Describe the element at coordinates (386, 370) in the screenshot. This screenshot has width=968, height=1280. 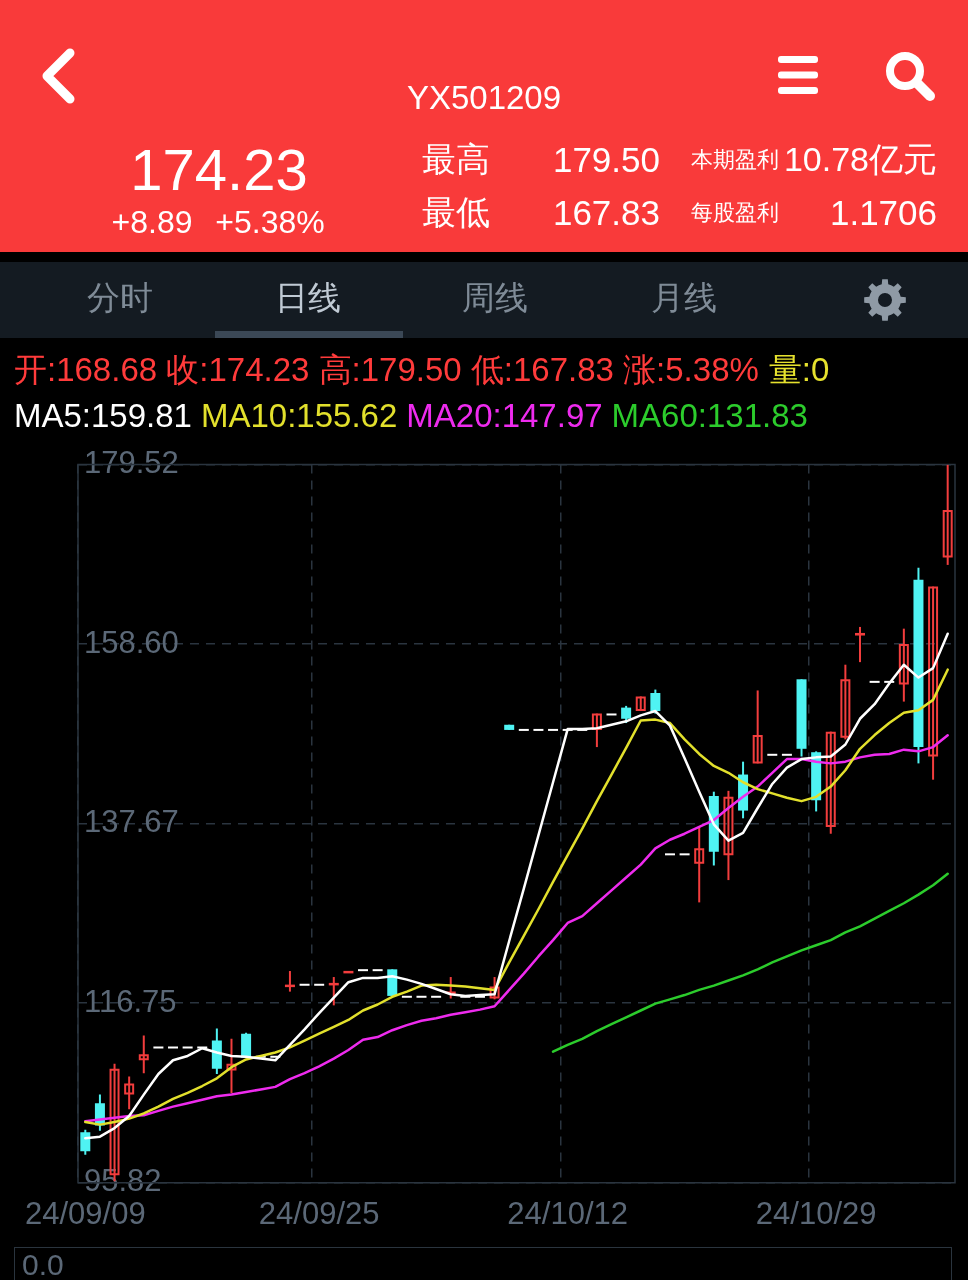
I see `text: 开:168.68 收:174.23 高:179.50 低:167.83 涨:5.38%` at that location.